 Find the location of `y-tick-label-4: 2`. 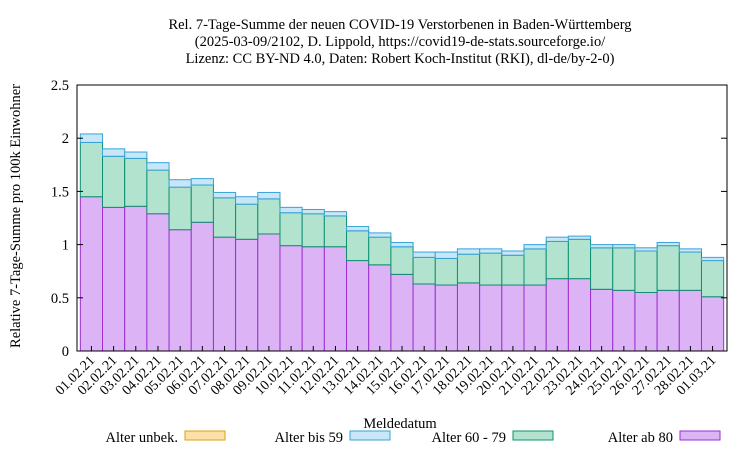

y-tick-label-4: 2 is located at coordinates (65, 139).